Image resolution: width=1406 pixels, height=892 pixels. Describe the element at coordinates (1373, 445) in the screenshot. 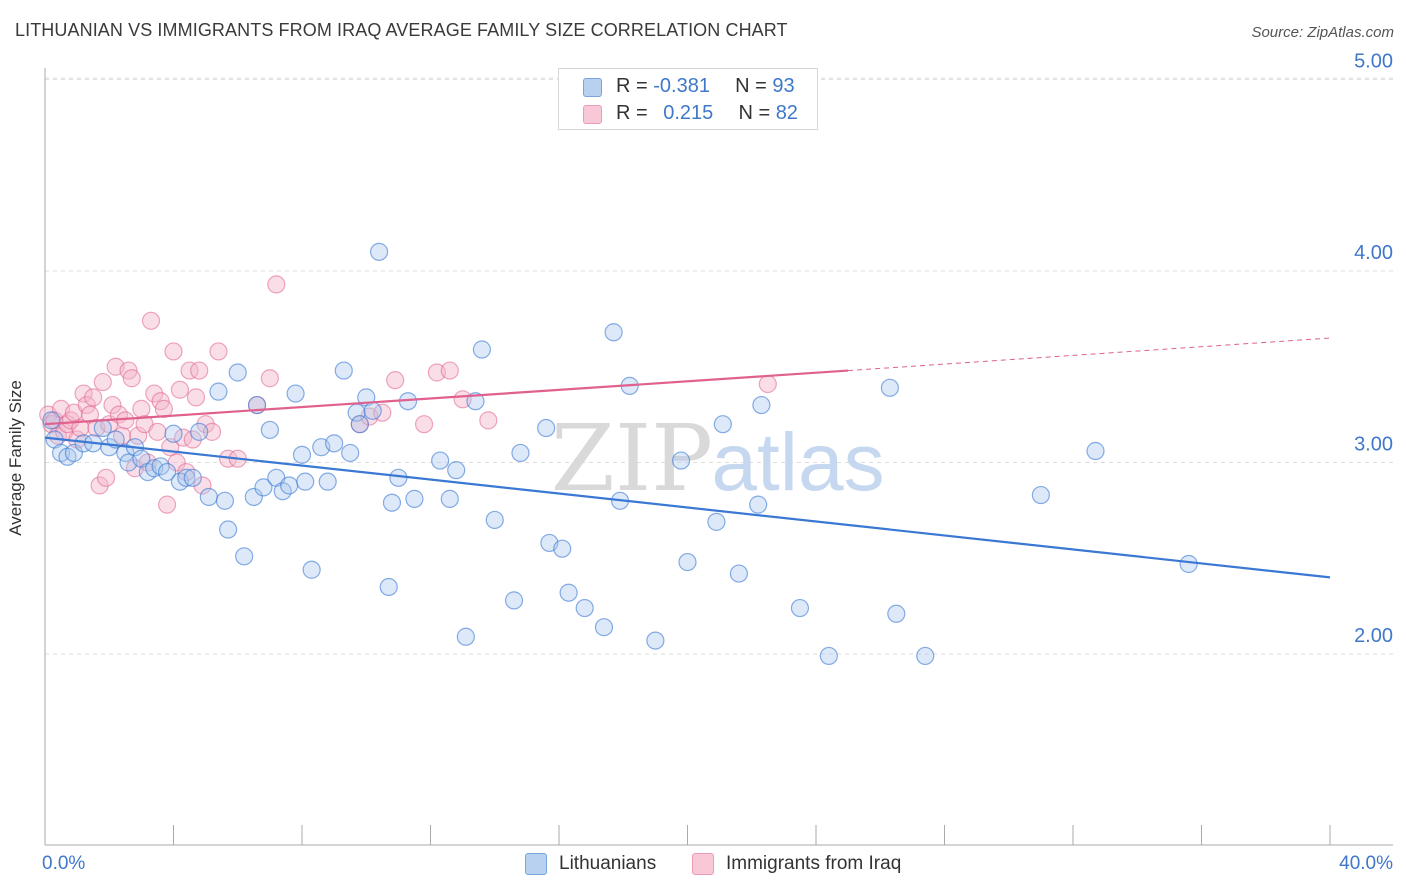

I see `y-tick-label: 3.00` at that location.